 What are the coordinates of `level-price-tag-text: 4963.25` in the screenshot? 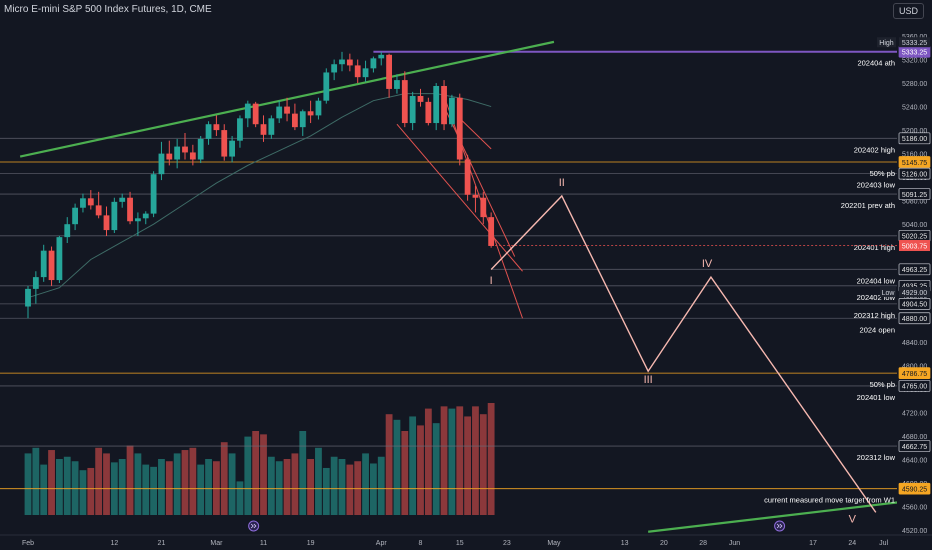 It's located at (914, 270).